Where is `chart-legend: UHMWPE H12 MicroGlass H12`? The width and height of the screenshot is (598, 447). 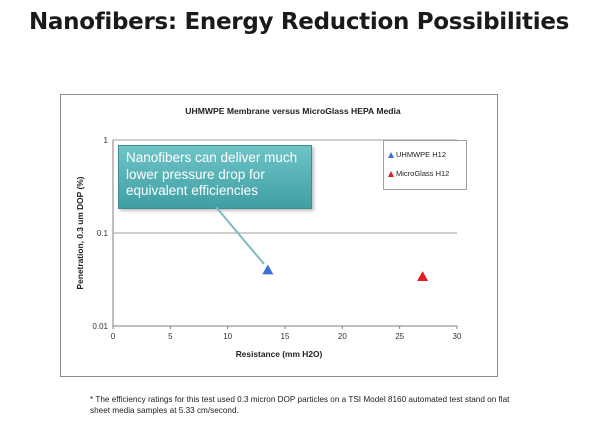
chart-legend: UHMWPE H12 MicroGlass H12 is located at coordinates (425, 165).